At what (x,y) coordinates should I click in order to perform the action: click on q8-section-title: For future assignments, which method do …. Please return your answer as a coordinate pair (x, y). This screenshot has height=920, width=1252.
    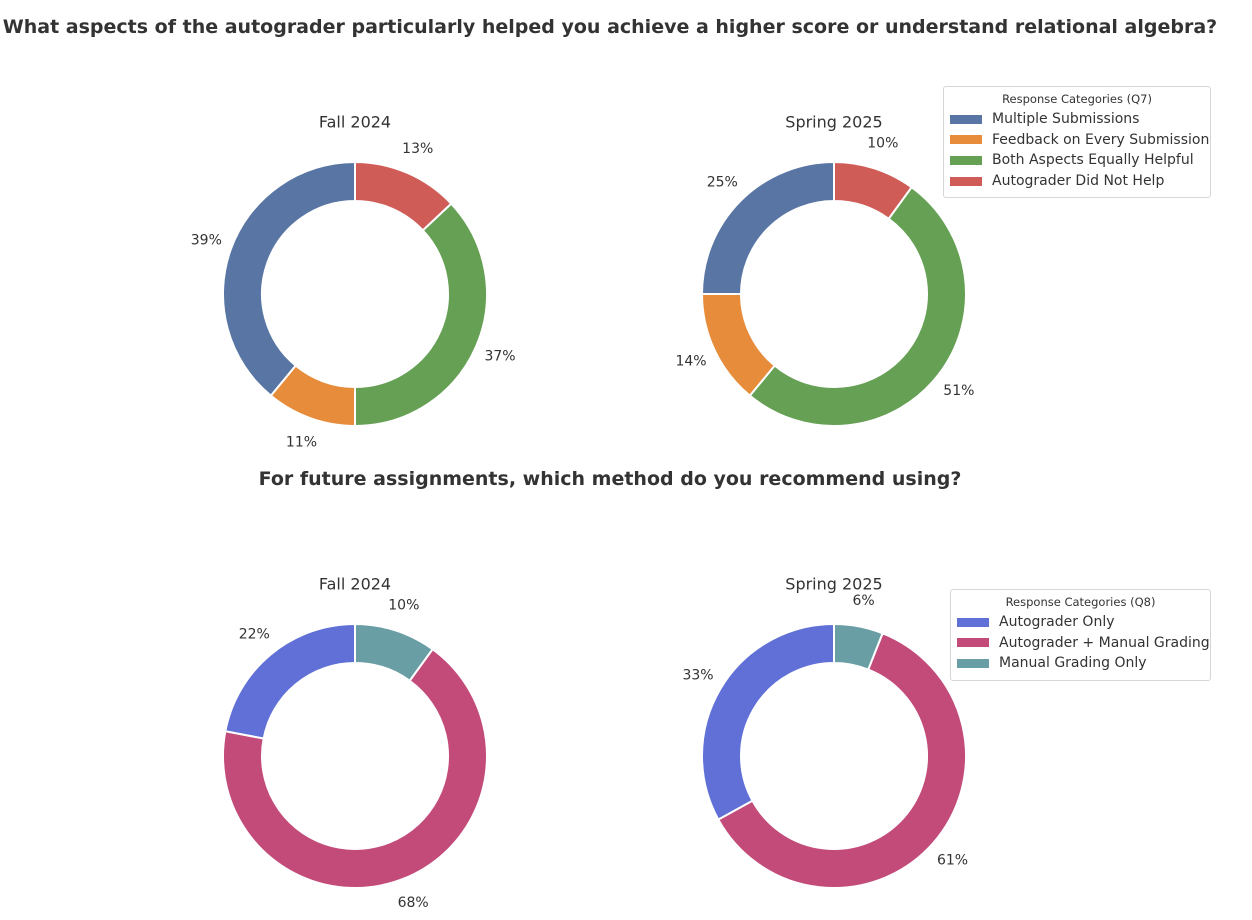
    Looking at the image, I should click on (610, 479).